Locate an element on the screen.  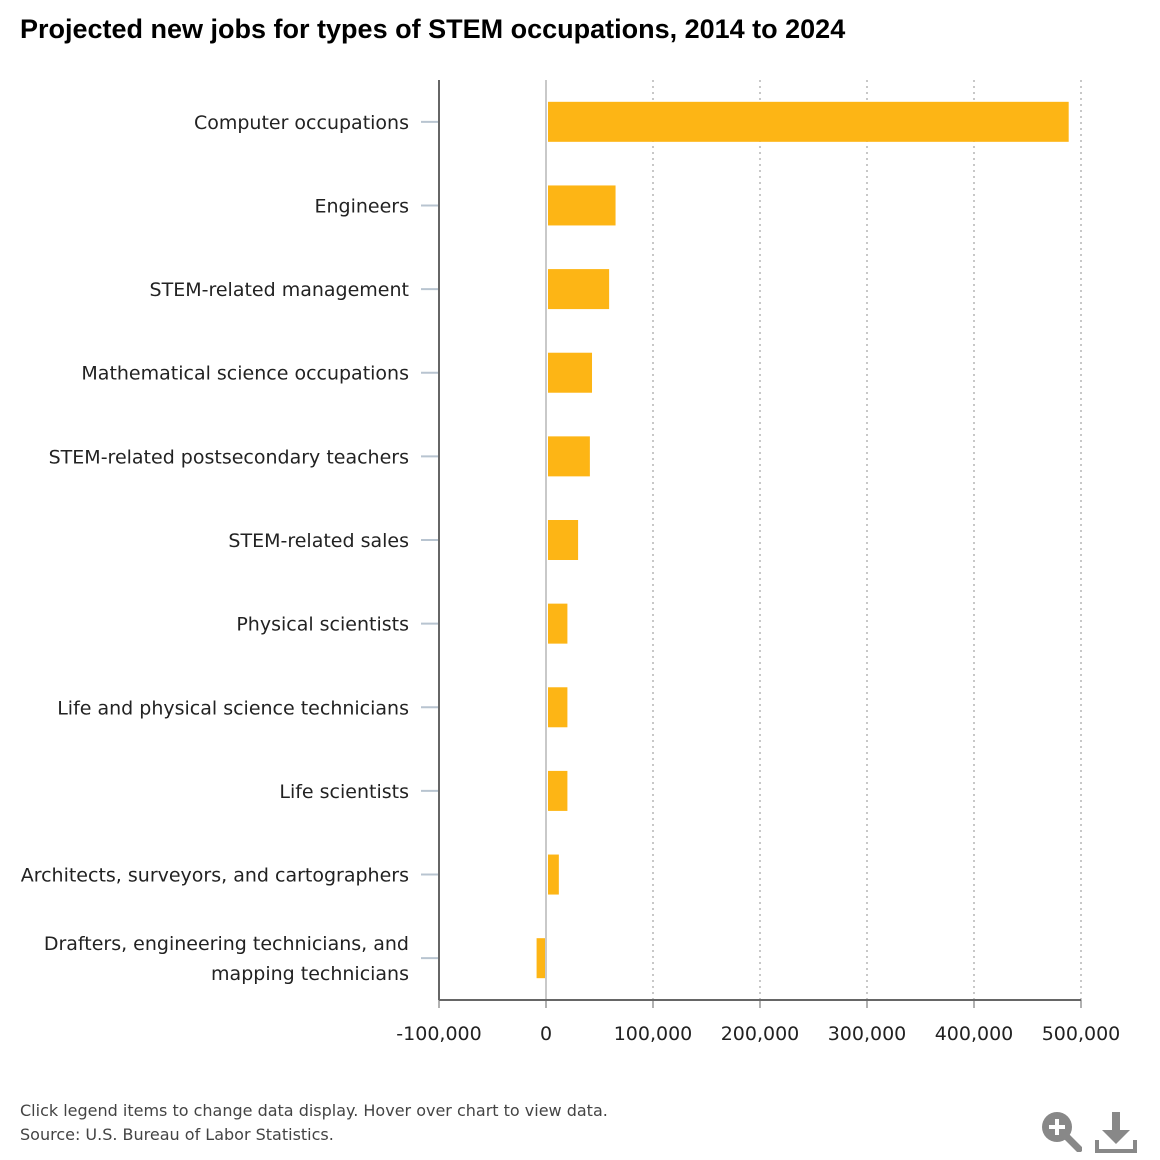
x-tick-label: 100,000 is located at coordinates (653, 1034).